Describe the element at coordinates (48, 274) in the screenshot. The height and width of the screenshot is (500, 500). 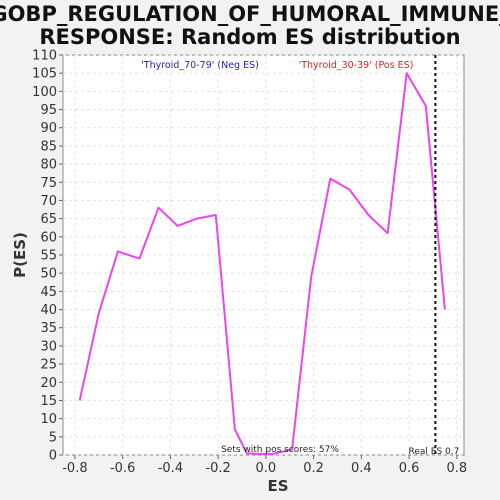
I see `y-tick-label: 50` at that location.